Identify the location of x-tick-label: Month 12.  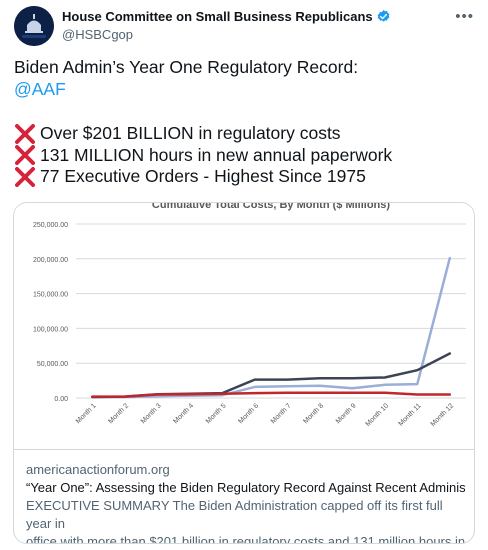
(443, 415).